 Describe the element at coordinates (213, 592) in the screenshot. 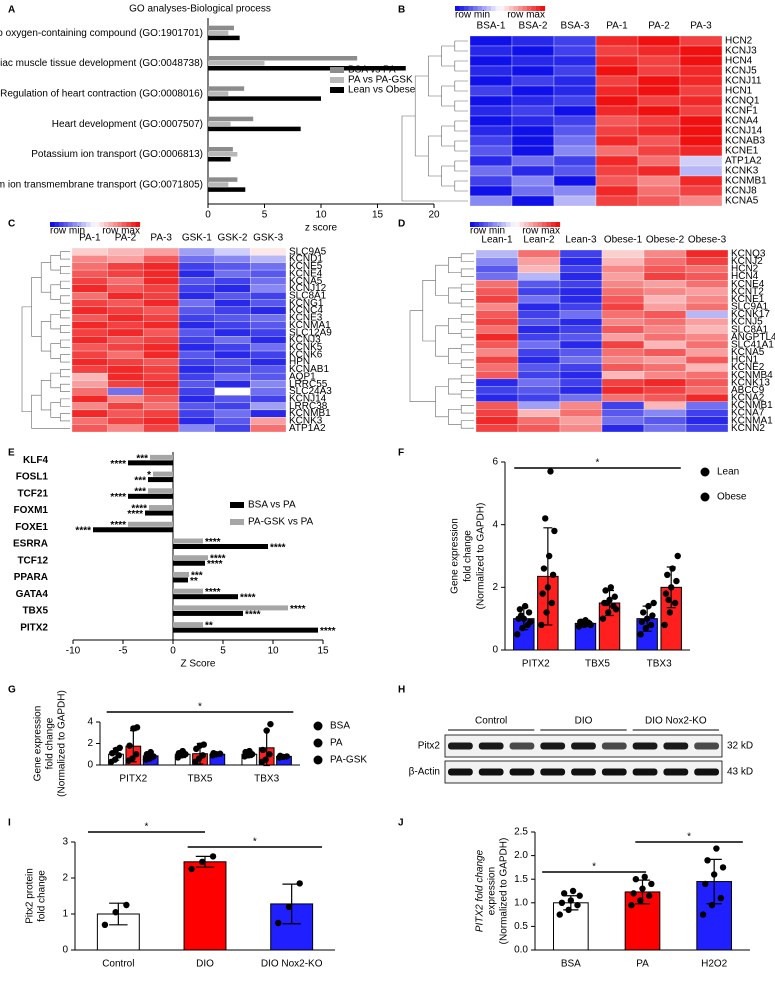

I see `significance-label: ****` at that location.